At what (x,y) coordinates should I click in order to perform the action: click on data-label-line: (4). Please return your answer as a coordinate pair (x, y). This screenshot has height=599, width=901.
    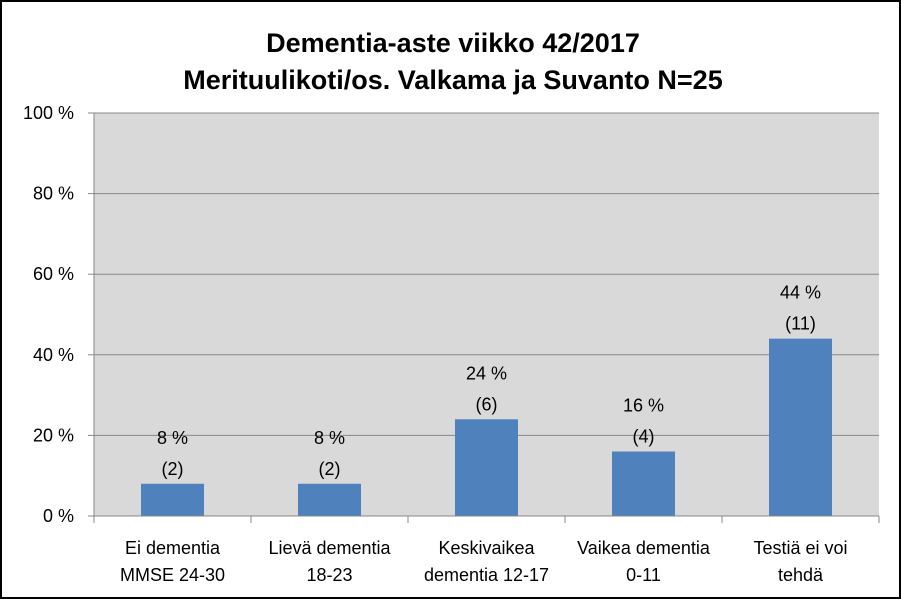
    Looking at the image, I should click on (644, 437).